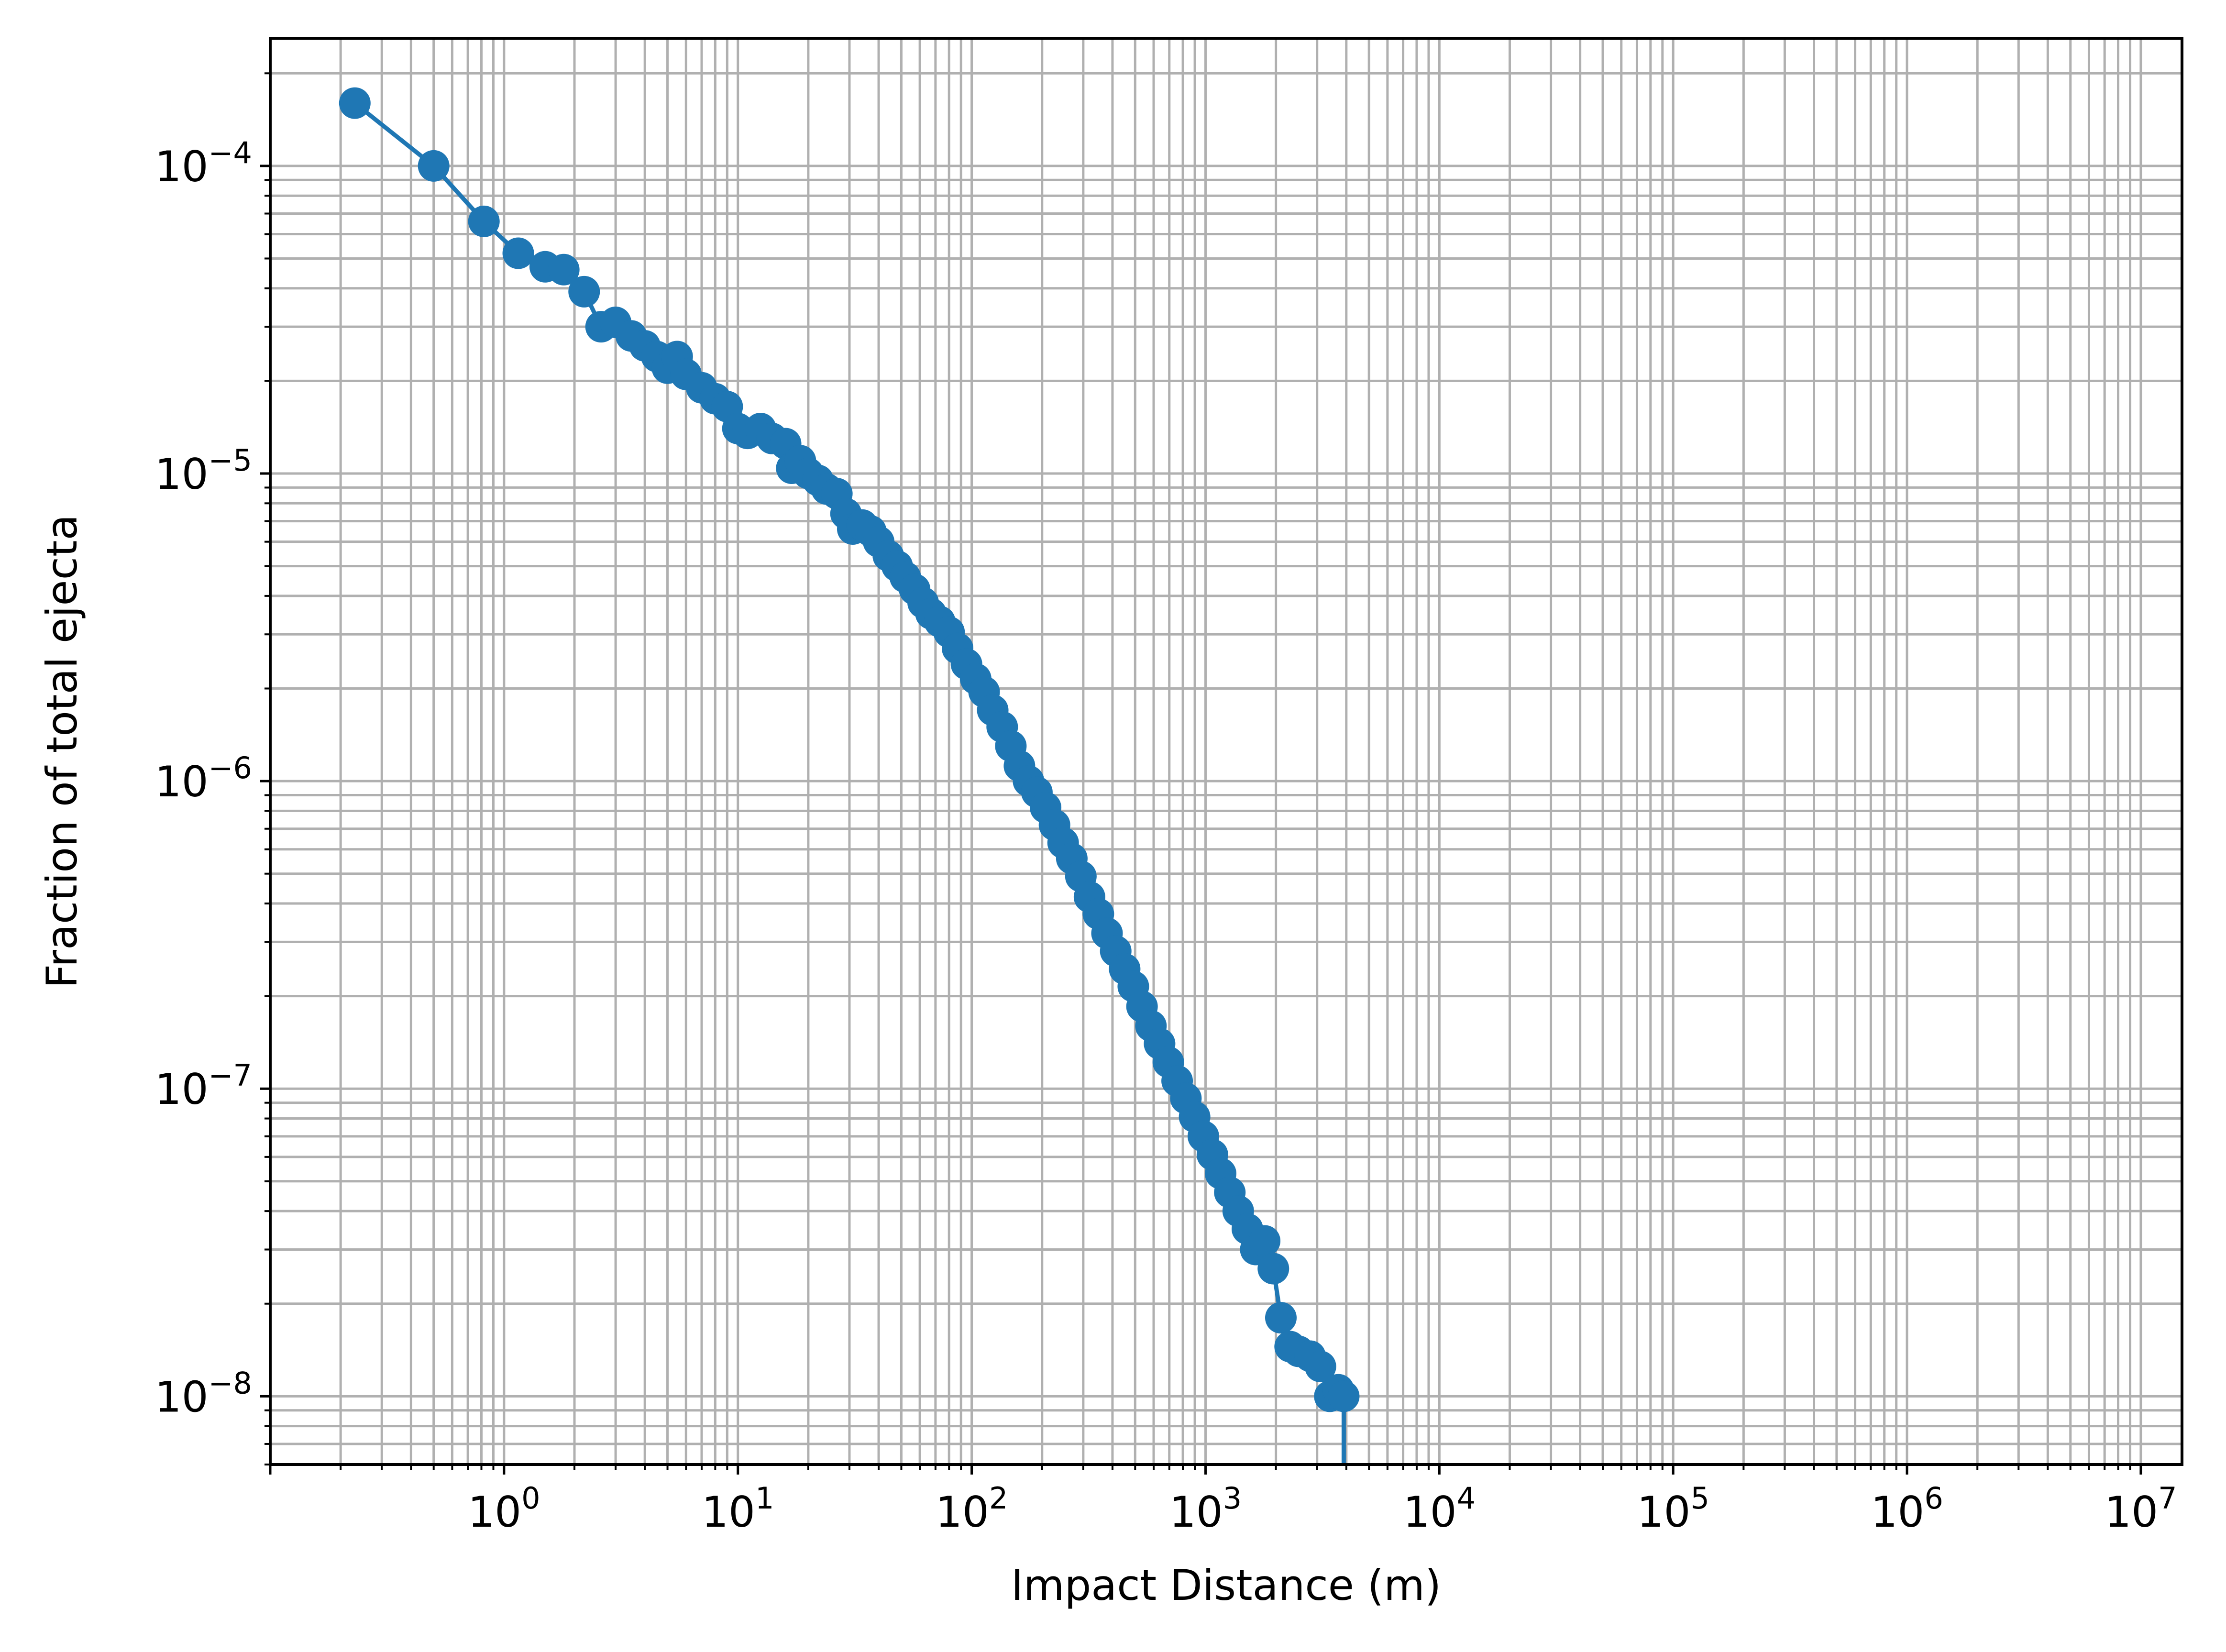 The width and height of the screenshot is (2226, 1652). Describe the element at coordinates (1673, 1509) in the screenshot. I see `x-tick-label: 10⁵` at that location.